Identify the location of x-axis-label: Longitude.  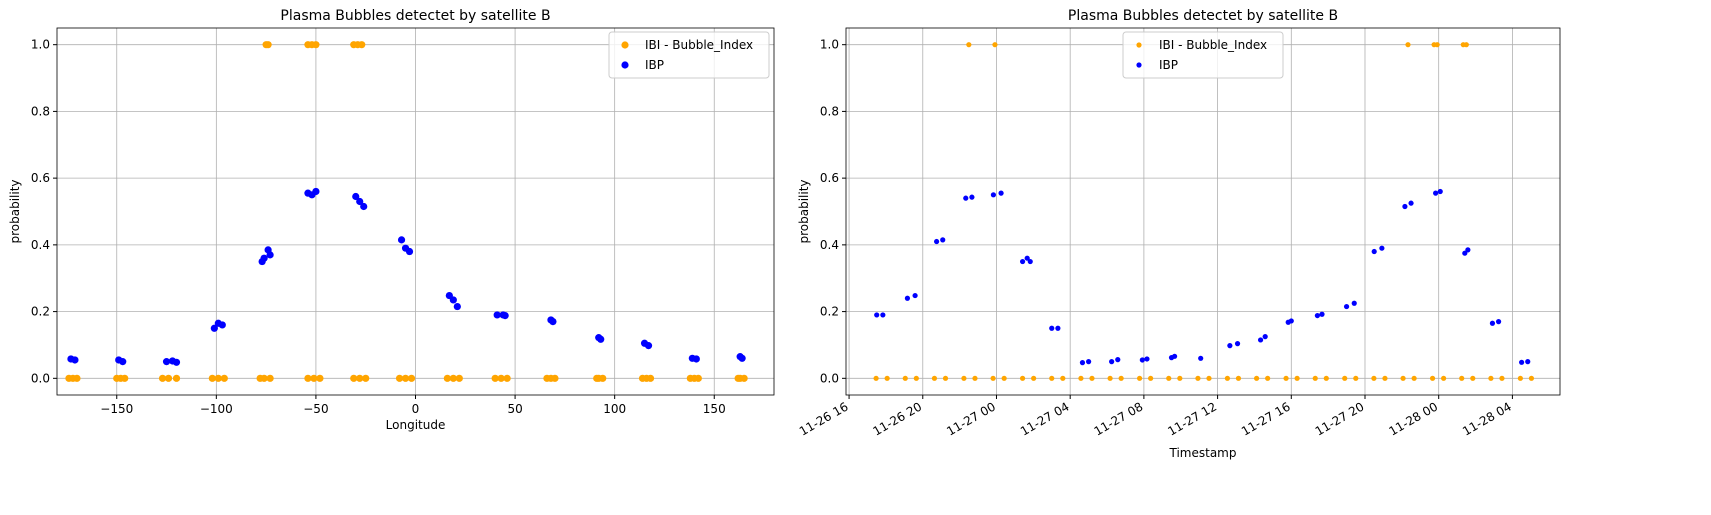
(416, 425).